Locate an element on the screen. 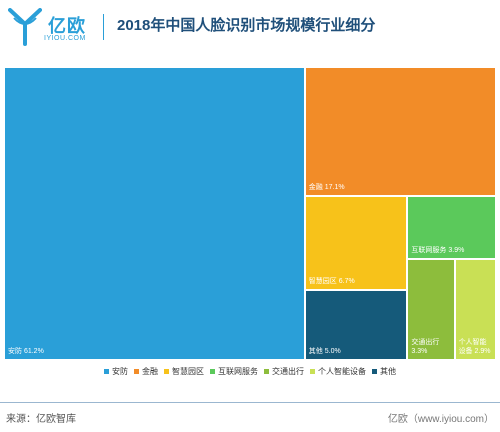 Image resolution: width=500 pixels, height=432 pixels. tile-label: 其他 5.0% is located at coordinates (324, 351).